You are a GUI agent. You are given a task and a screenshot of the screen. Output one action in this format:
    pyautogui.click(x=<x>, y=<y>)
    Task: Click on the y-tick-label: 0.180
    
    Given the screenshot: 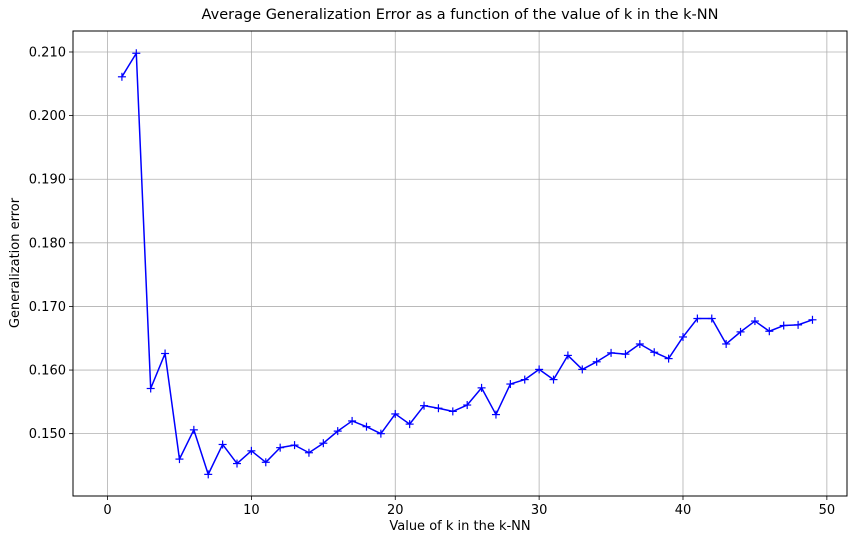 What is the action you would take?
    pyautogui.click(x=47, y=243)
    